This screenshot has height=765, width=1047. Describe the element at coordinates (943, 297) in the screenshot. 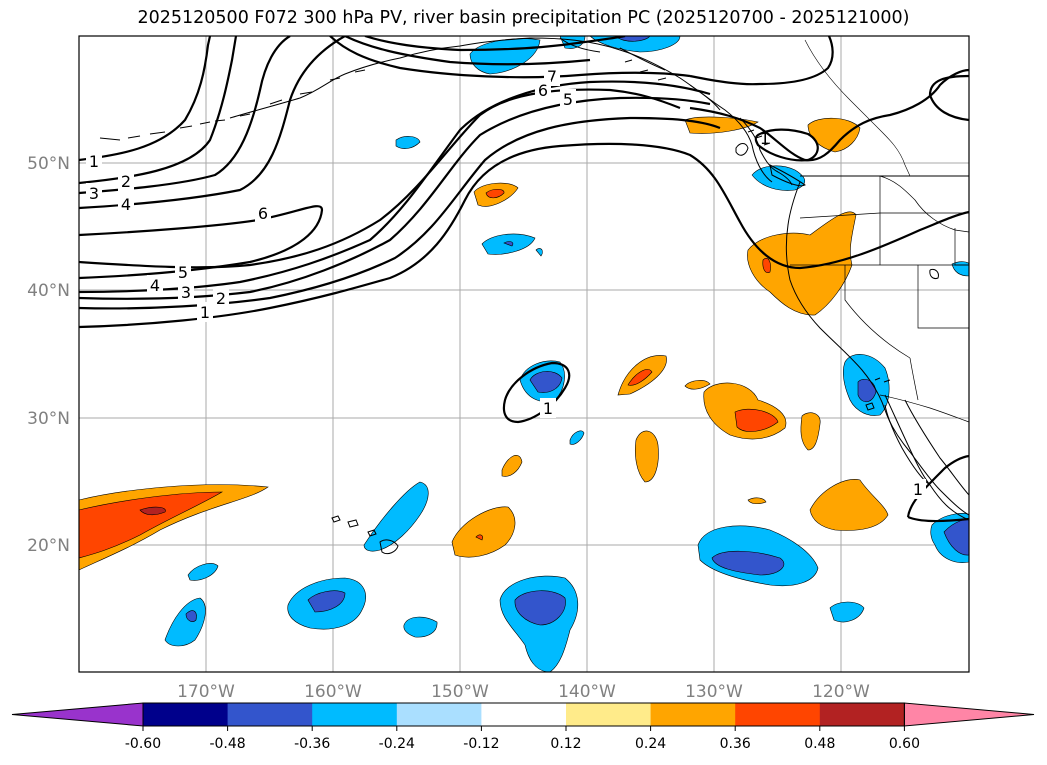

I see `state-border-az` at that location.